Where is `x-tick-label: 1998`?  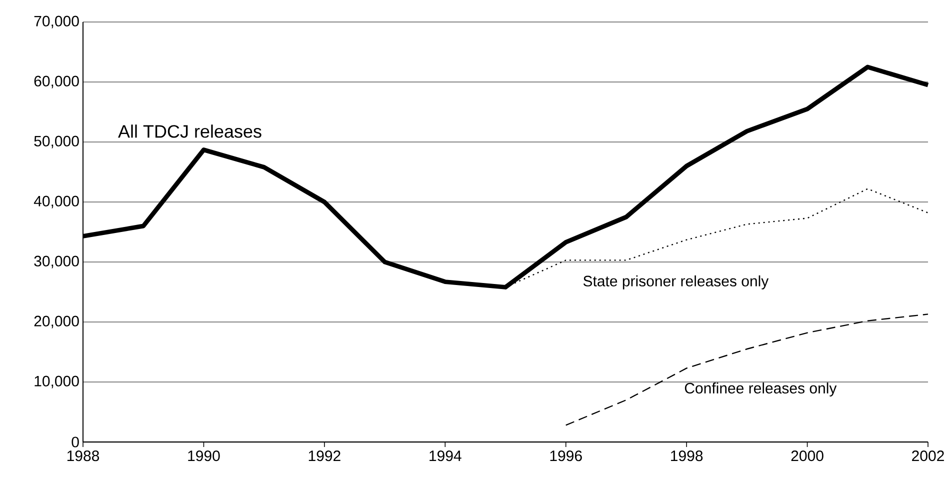 x-tick-label: 1998 is located at coordinates (687, 456).